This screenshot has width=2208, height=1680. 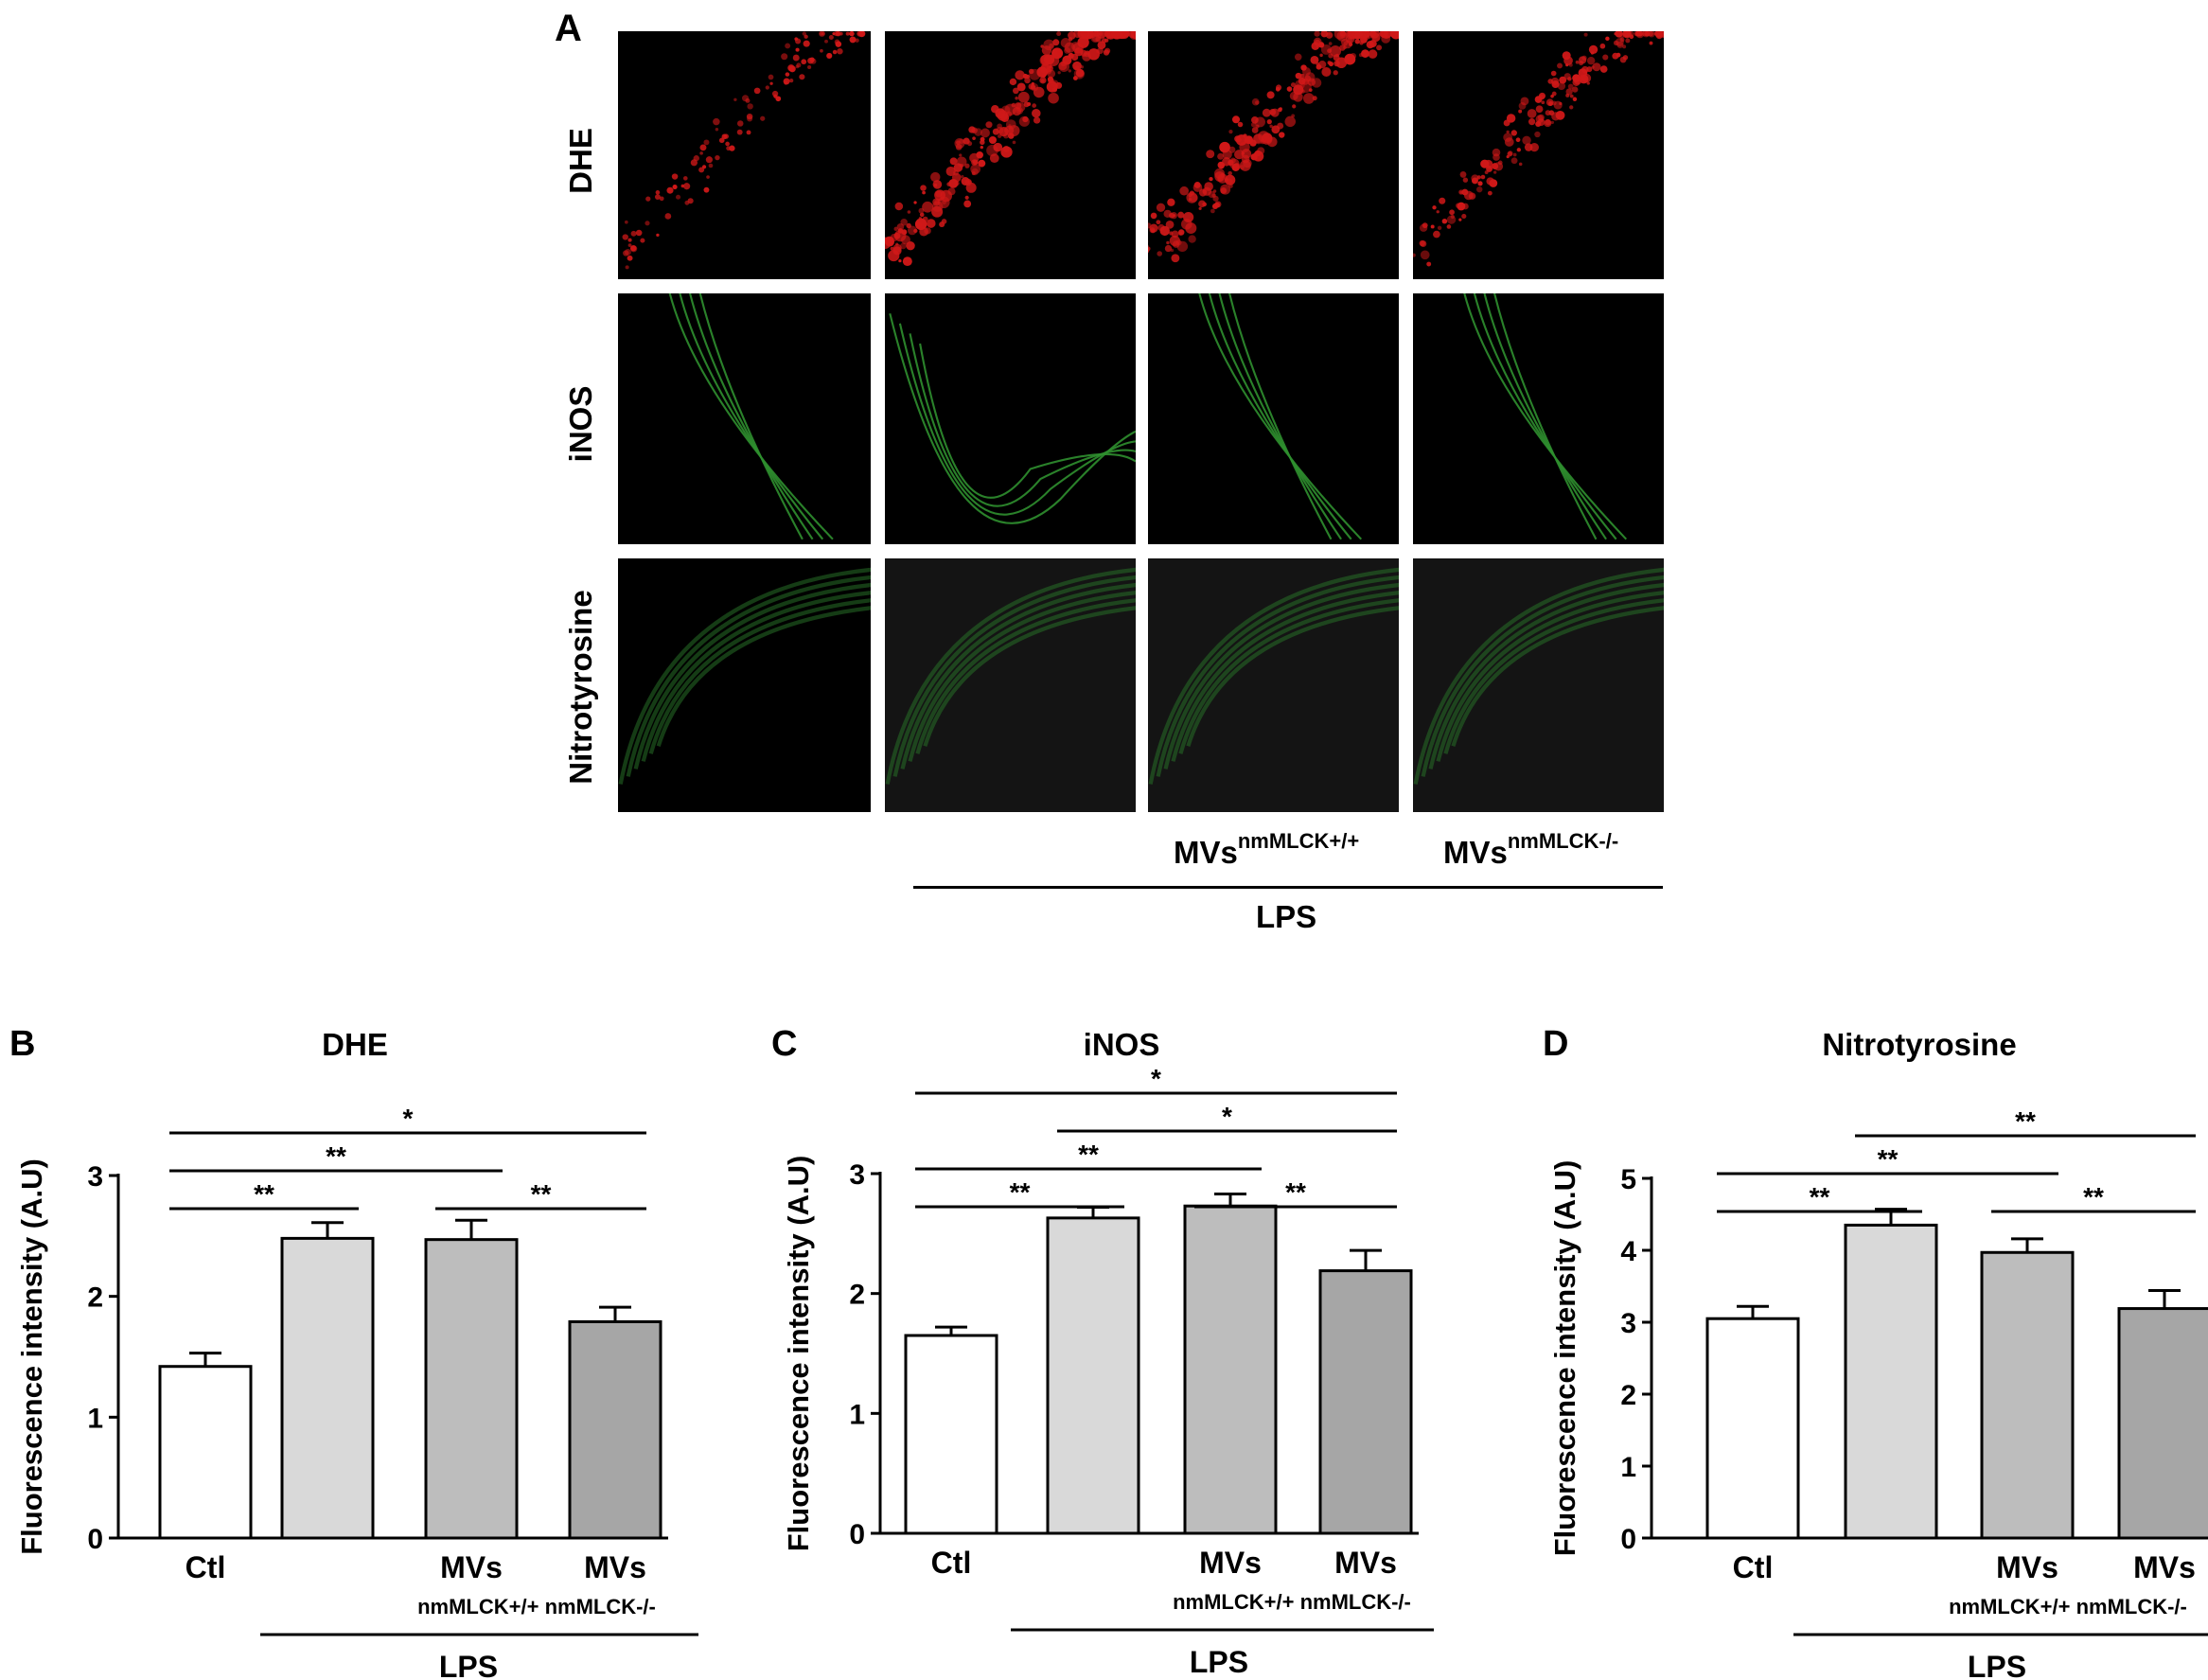 What do you see at coordinates (355, 1044) in the screenshot?
I see `chart-title: DHE` at bounding box center [355, 1044].